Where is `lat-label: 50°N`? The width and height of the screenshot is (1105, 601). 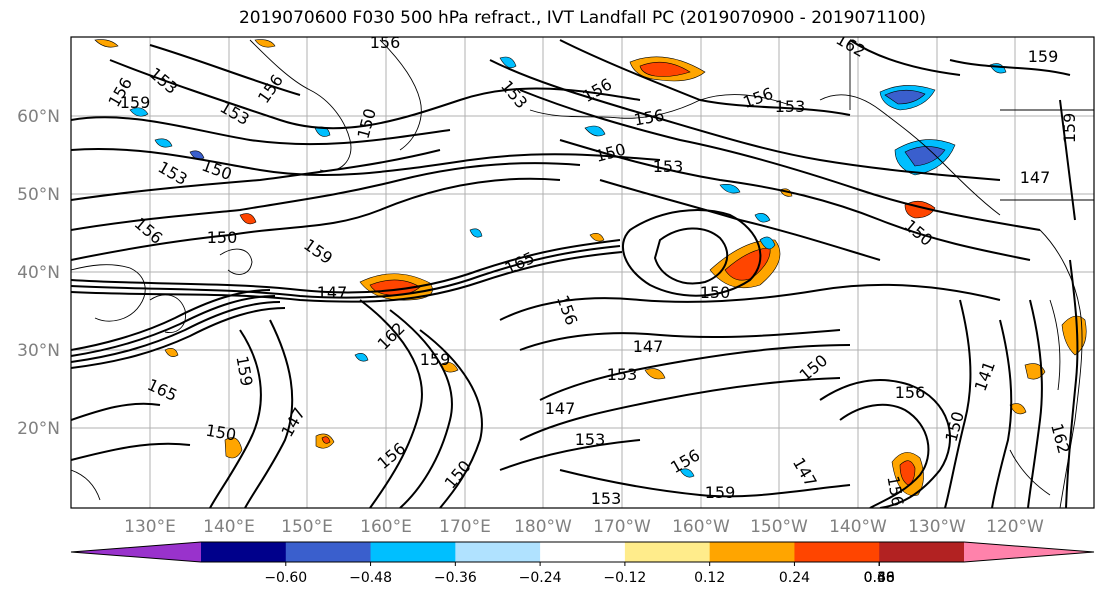 lat-label: 50°N is located at coordinates (38, 195).